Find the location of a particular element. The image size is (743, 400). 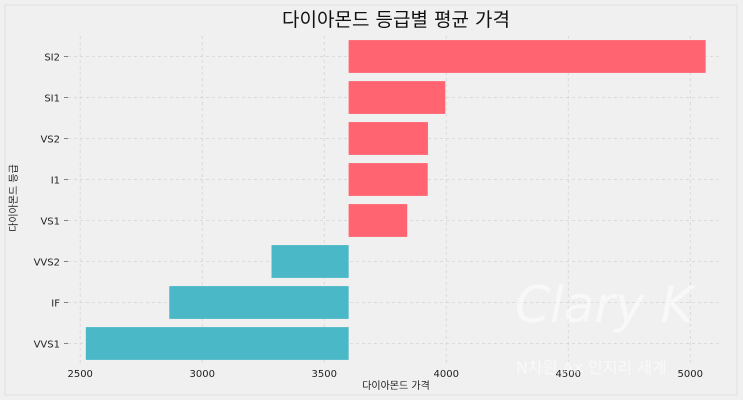

x-tick-label: 4000 is located at coordinates (446, 374).